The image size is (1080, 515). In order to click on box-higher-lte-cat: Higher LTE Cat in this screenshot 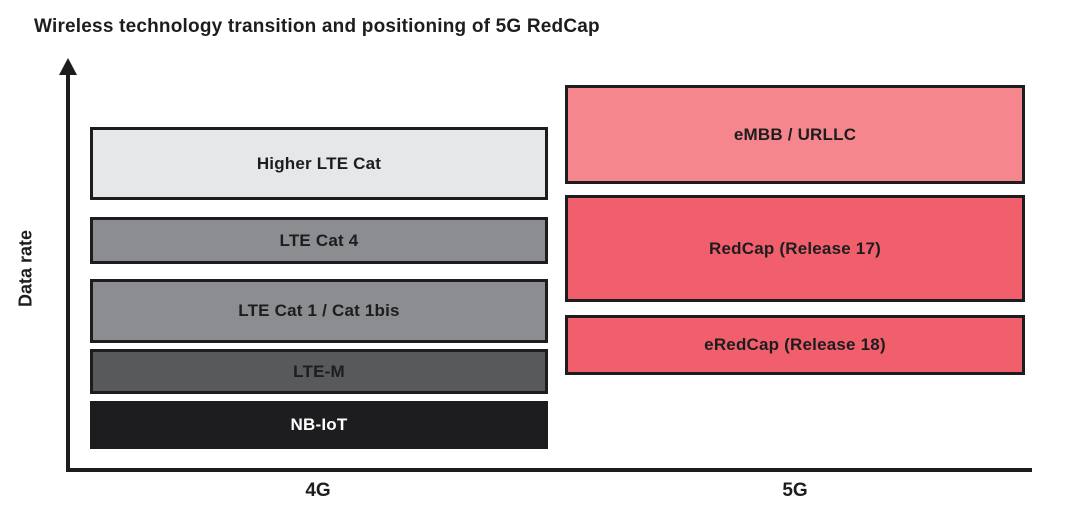, I will do `click(319, 163)`.